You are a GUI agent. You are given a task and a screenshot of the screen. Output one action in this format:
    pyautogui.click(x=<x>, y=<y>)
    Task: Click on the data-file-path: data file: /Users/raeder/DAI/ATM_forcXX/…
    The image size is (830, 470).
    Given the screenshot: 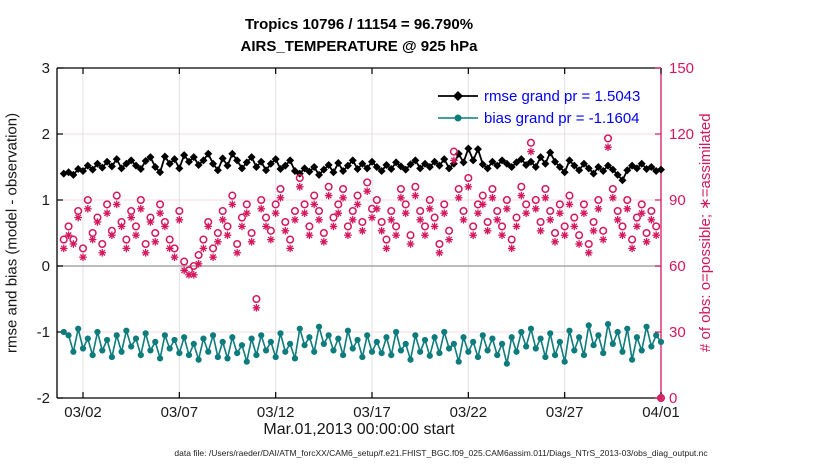 What is the action you would take?
    pyautogui.click(x=441, y=453)
    